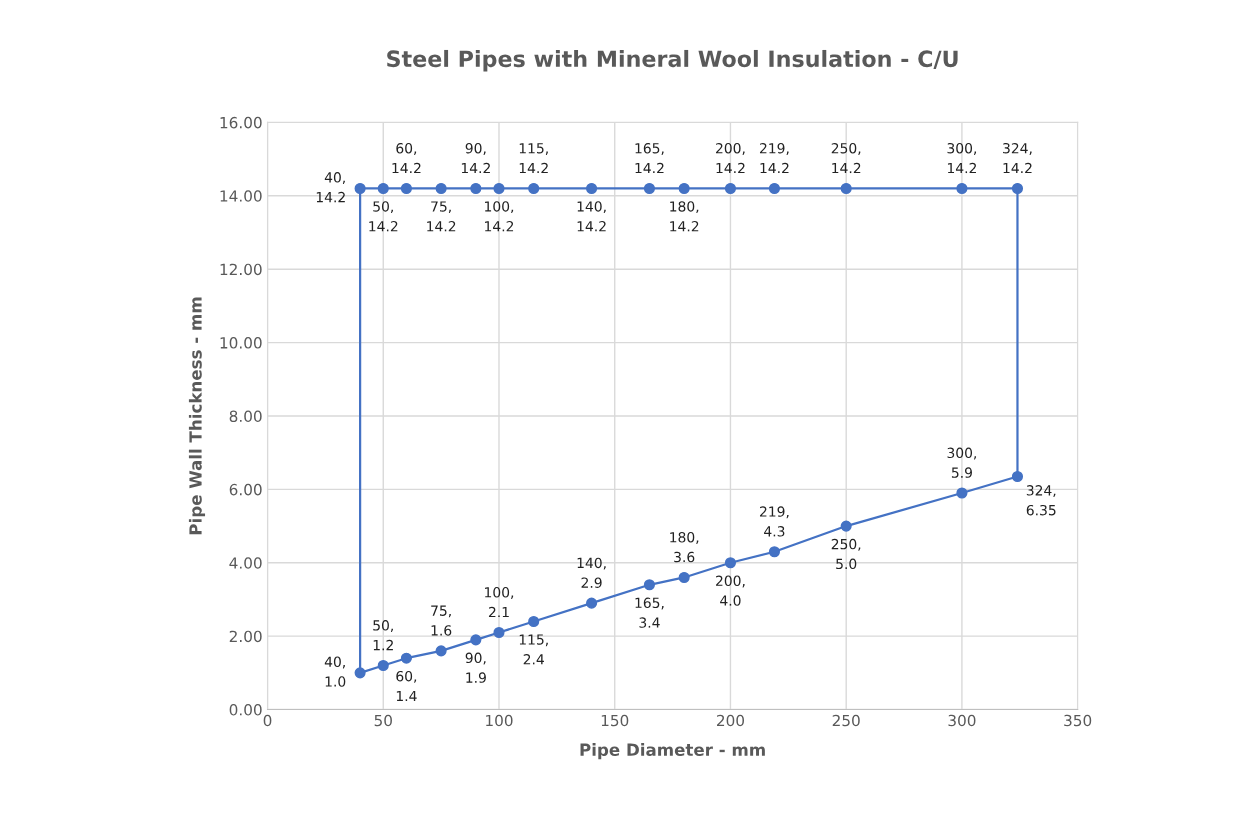  What do you see at coordinates (846, 158) in the screenshot?
I see `data-label: 250, 14.2` at bounding box center [846, 158].